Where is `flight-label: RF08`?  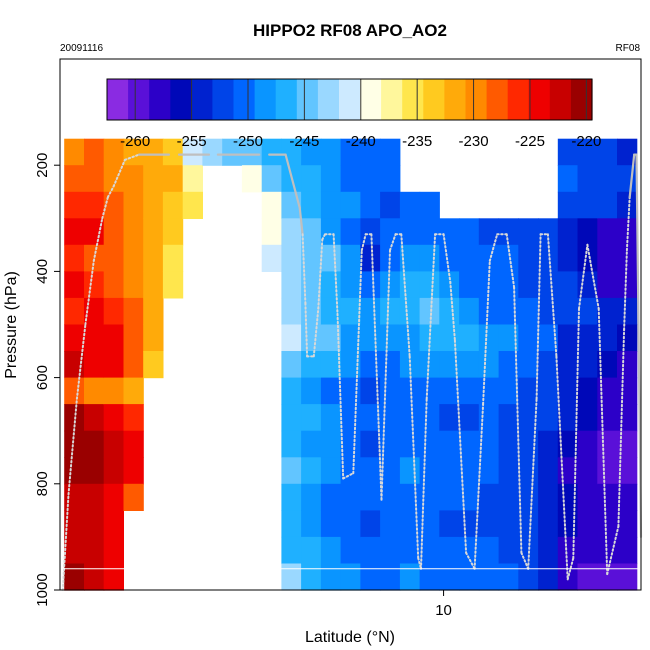 flight-label: RF08 is located at coordinates (628, 48).